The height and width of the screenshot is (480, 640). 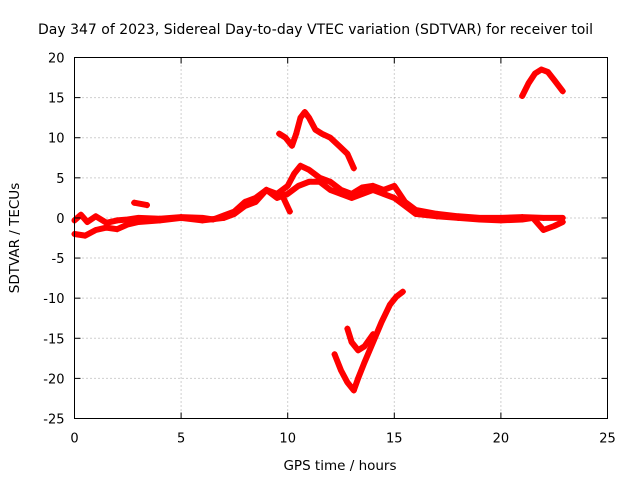 What do you see at coordinates (607, 439) in the screenshot?
I see `x-tick-label: 25` at bounding box center [607, 439].